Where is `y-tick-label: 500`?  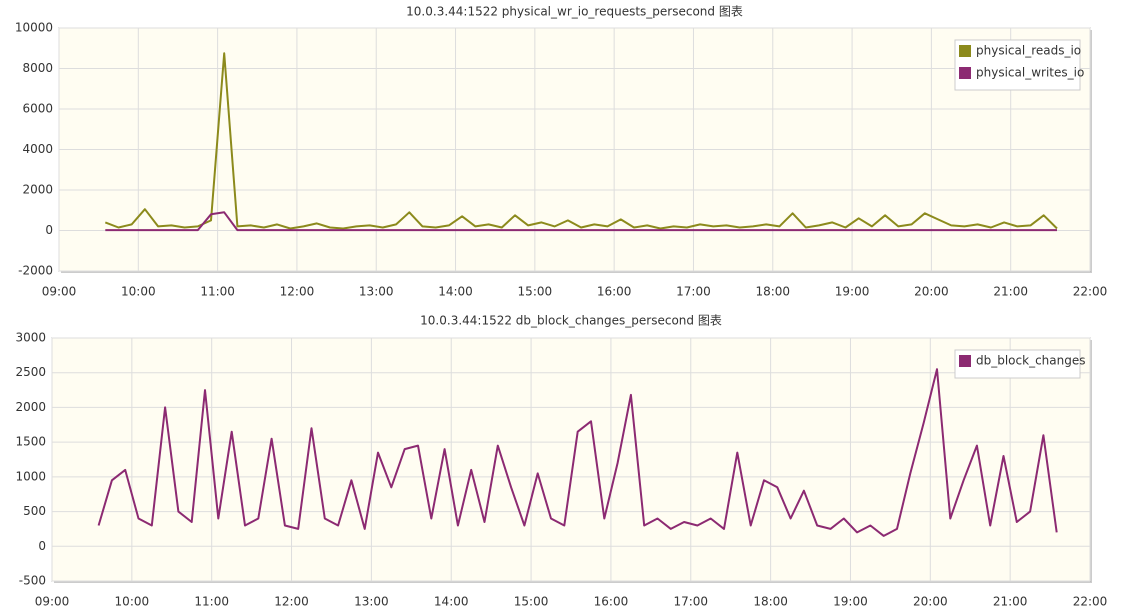
y-tick-label: 500 is located at coordinates (34, 511).